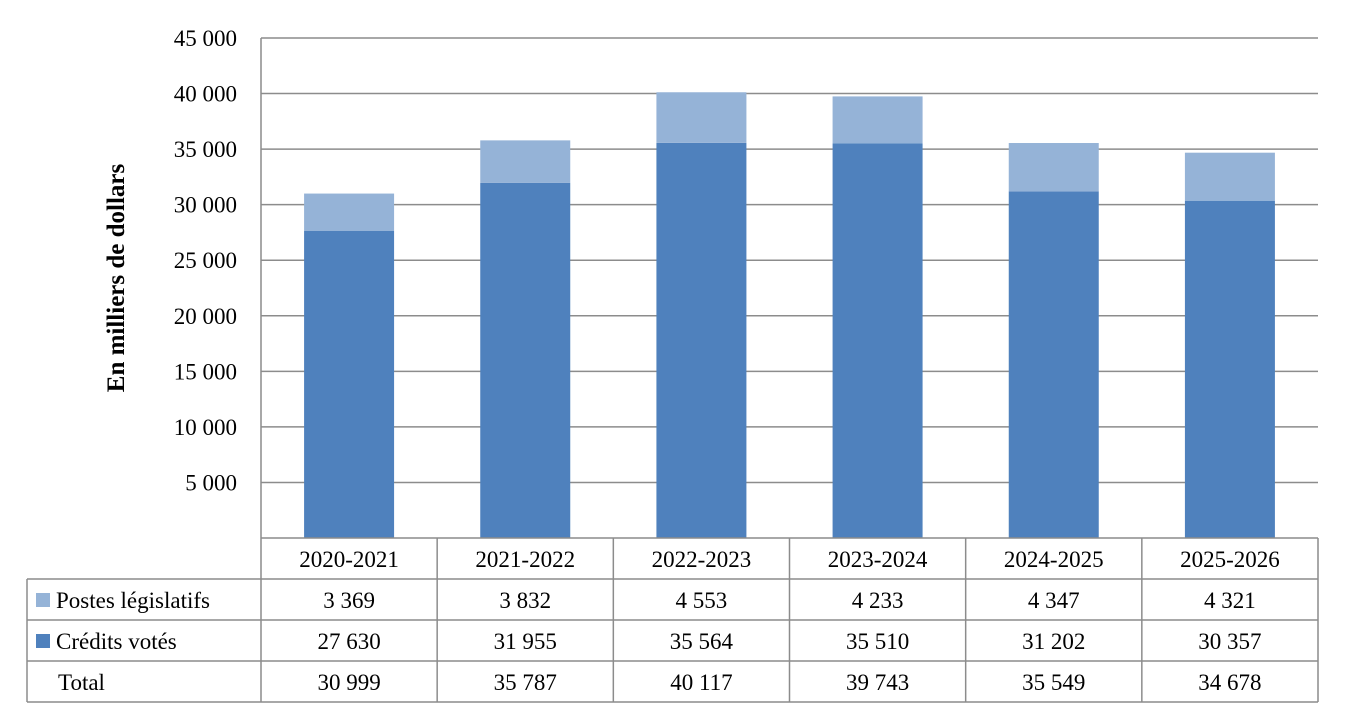  What do you see at coordinates (1053, 682) in the screenshot?
I see `data-label: 35 549` at bounding box center [1053, 682].